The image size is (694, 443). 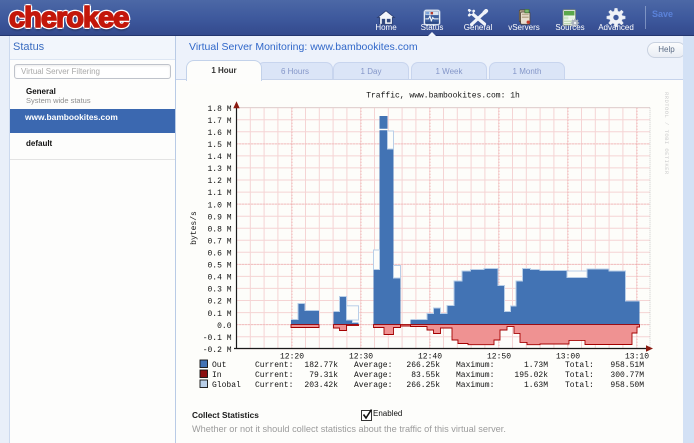 I want to click on svg-text: 1.2 M, so click(x=219, y=181).